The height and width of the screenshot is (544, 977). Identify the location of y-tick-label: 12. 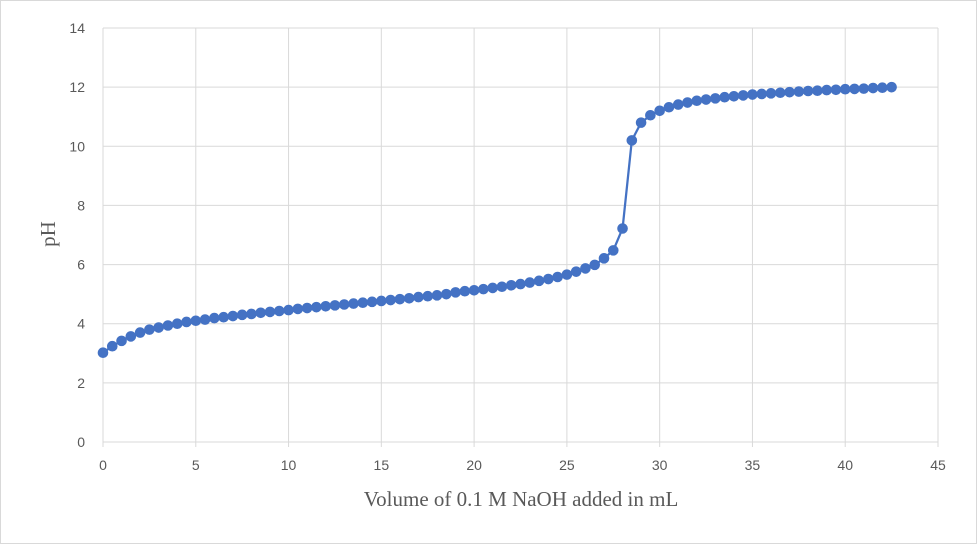
(77, 87).